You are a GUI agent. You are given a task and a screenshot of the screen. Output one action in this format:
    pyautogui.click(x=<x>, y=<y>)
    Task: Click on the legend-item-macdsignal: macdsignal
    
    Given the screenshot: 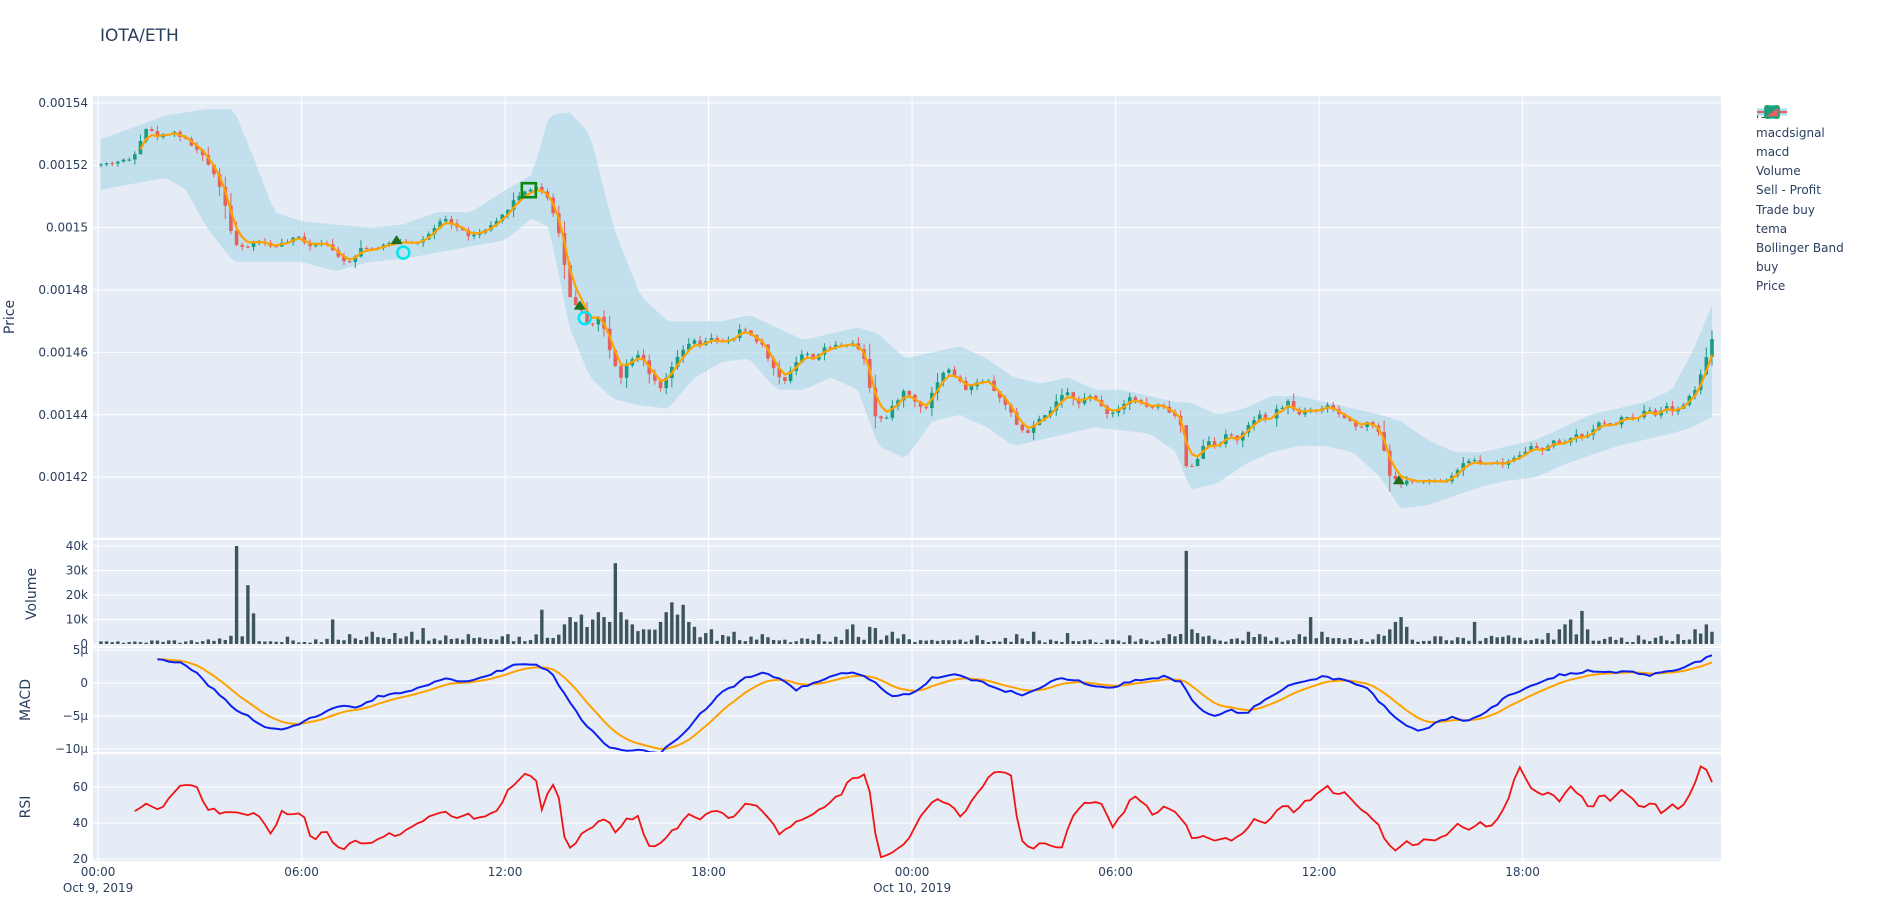 What is the action you would take?
    pyautogui.click(x=1800, y=126)
    